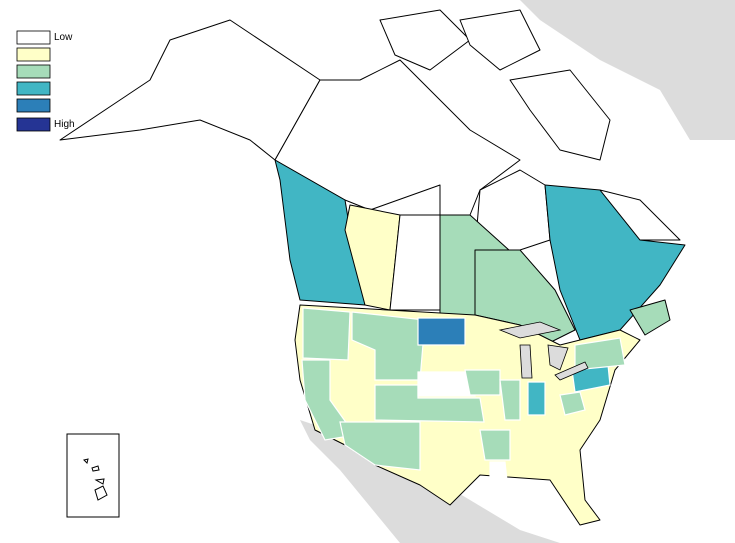 The width and height of the screenshot is (735, 543). What do you see at coordinates (372, 257) in the screenshot?
I see `alberta` at bounding box center [372, 257].